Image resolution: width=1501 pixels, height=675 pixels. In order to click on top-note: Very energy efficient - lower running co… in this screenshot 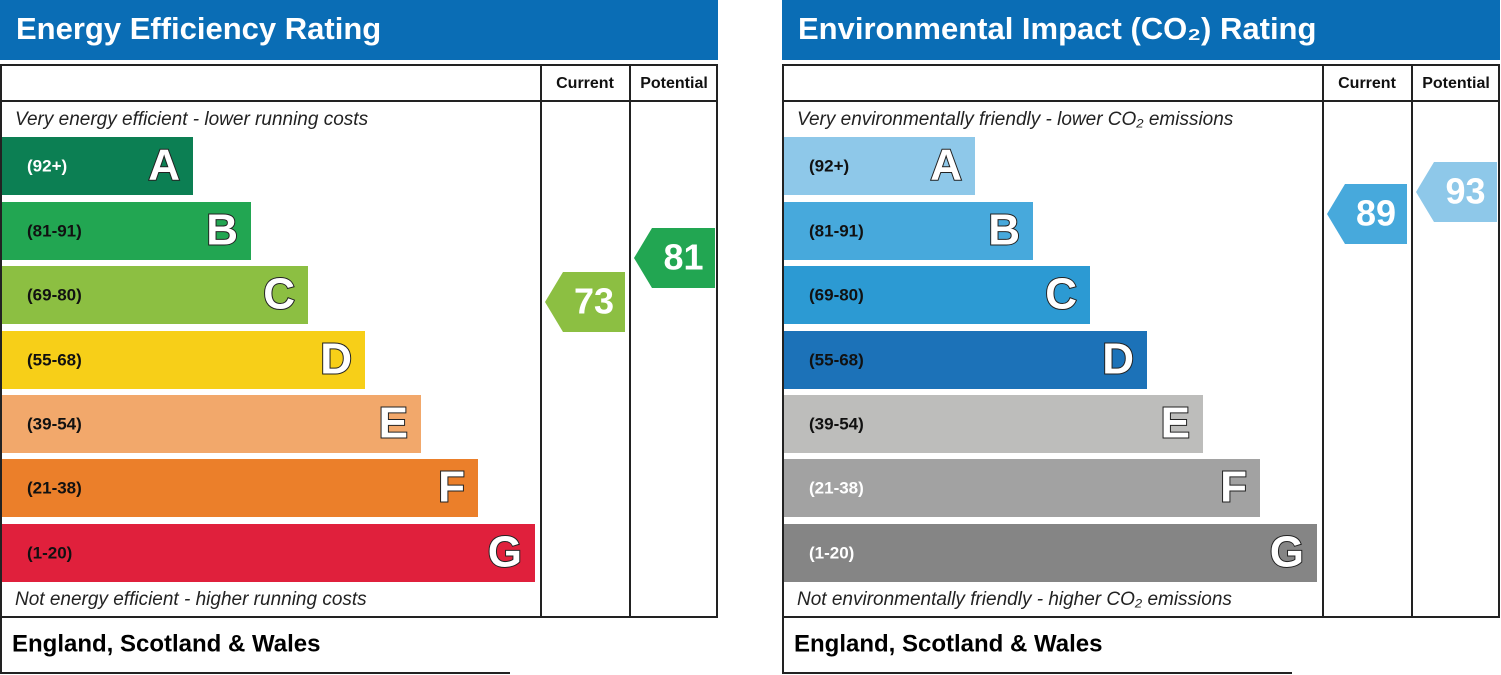, I will do `click(192, 119)`.